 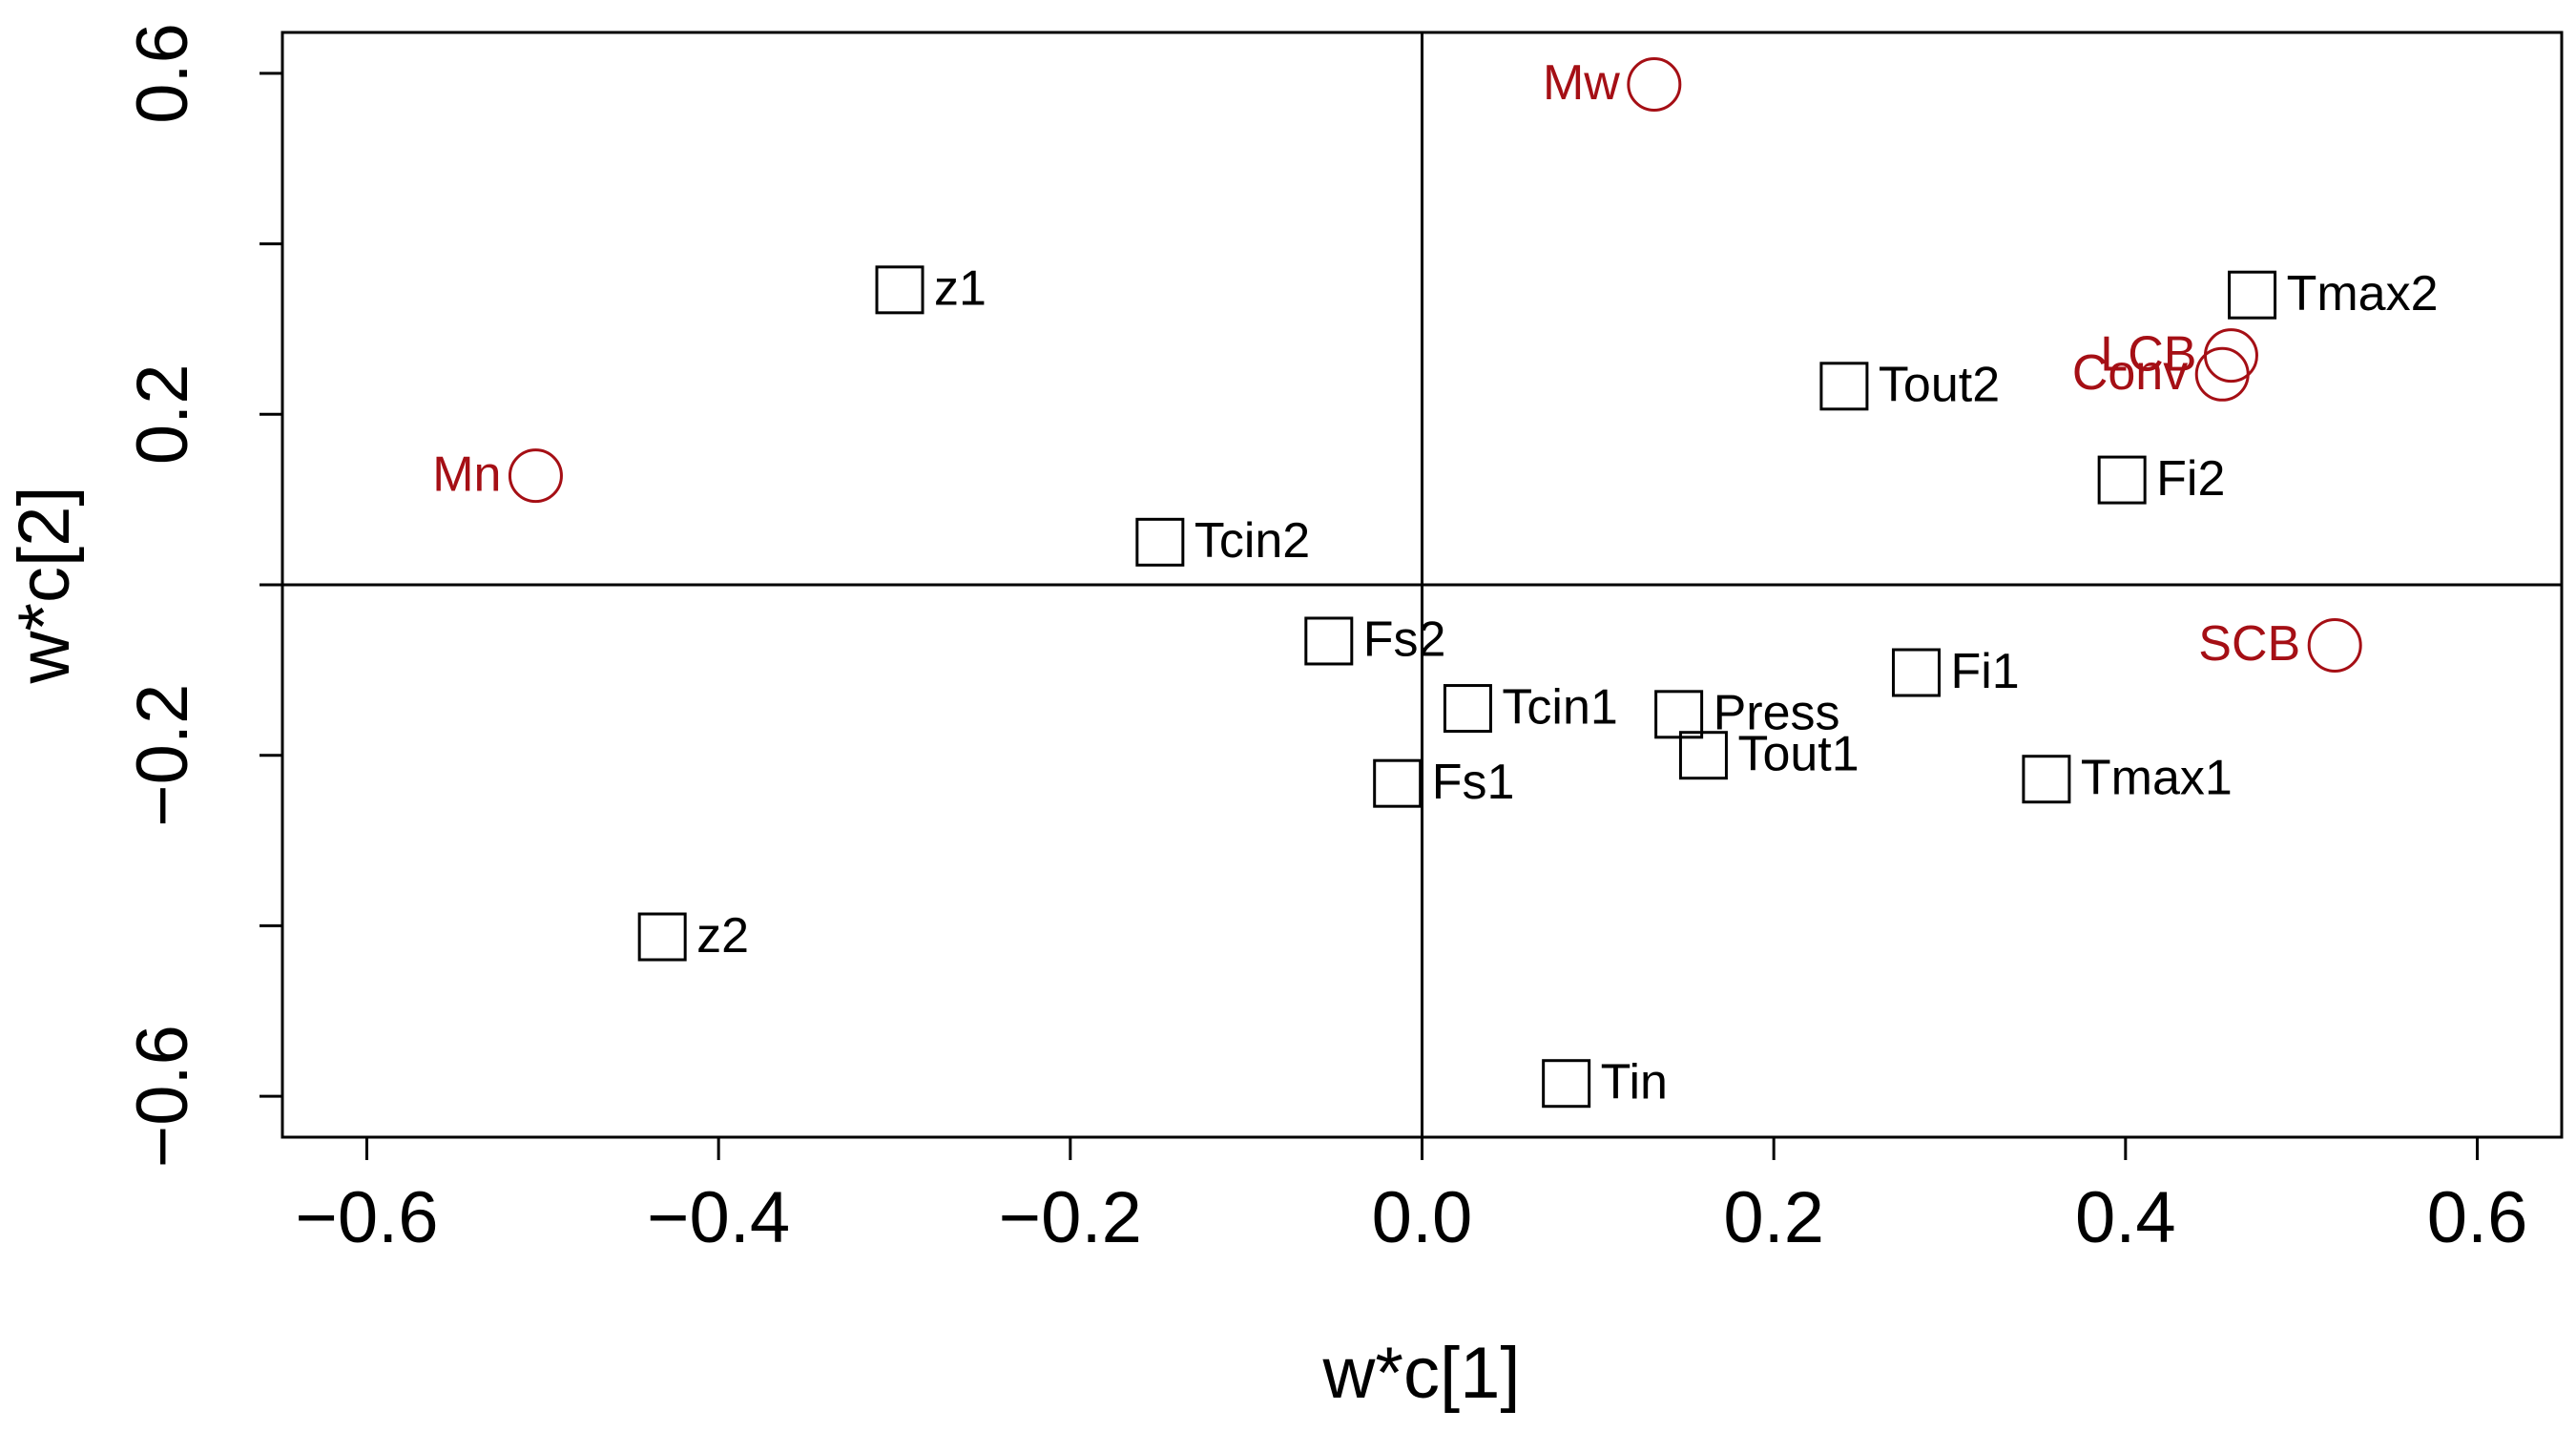 What do you see at coordinates (718, 1217) in the screenshot?
I see `x-tick-label: −0.4` at bounding box center [718, 1217].